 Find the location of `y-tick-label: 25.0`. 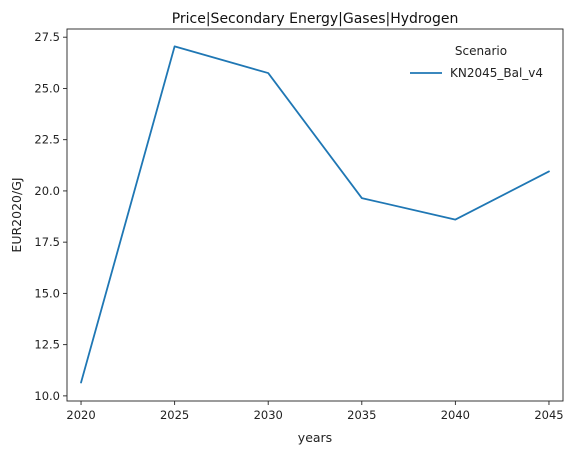

y-tick-label: 25.0 is located at coordinates (47, 88).